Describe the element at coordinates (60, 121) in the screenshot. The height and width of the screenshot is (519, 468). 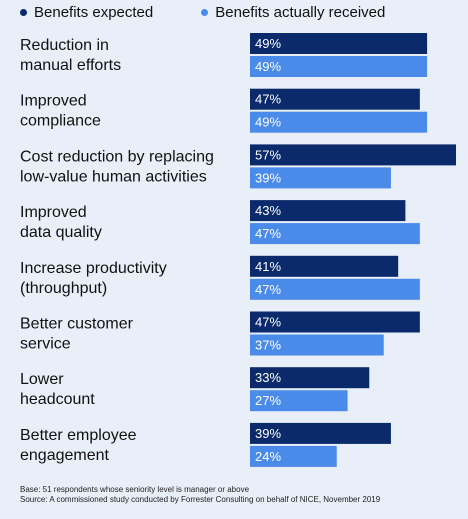
I see `category-label: compliance` at that location.